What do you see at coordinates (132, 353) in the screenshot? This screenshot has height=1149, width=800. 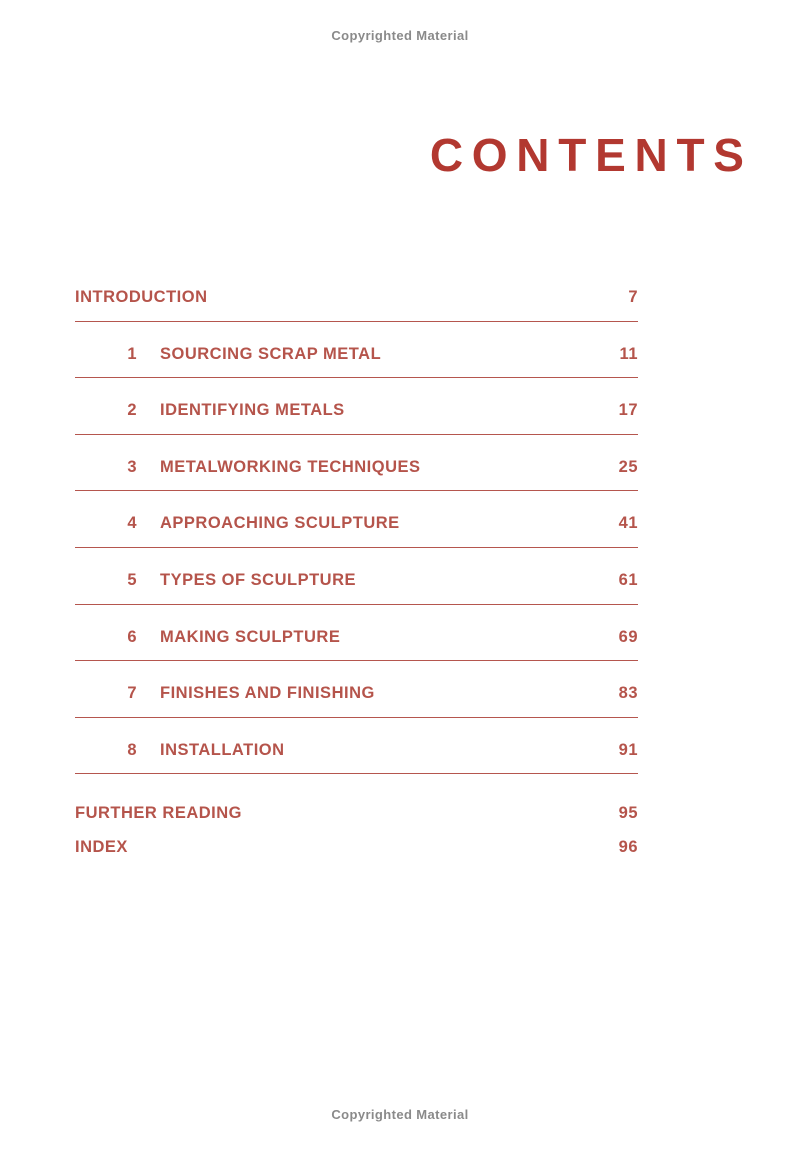 I see `chapter-number: 1` at bounding box center [132, 353].